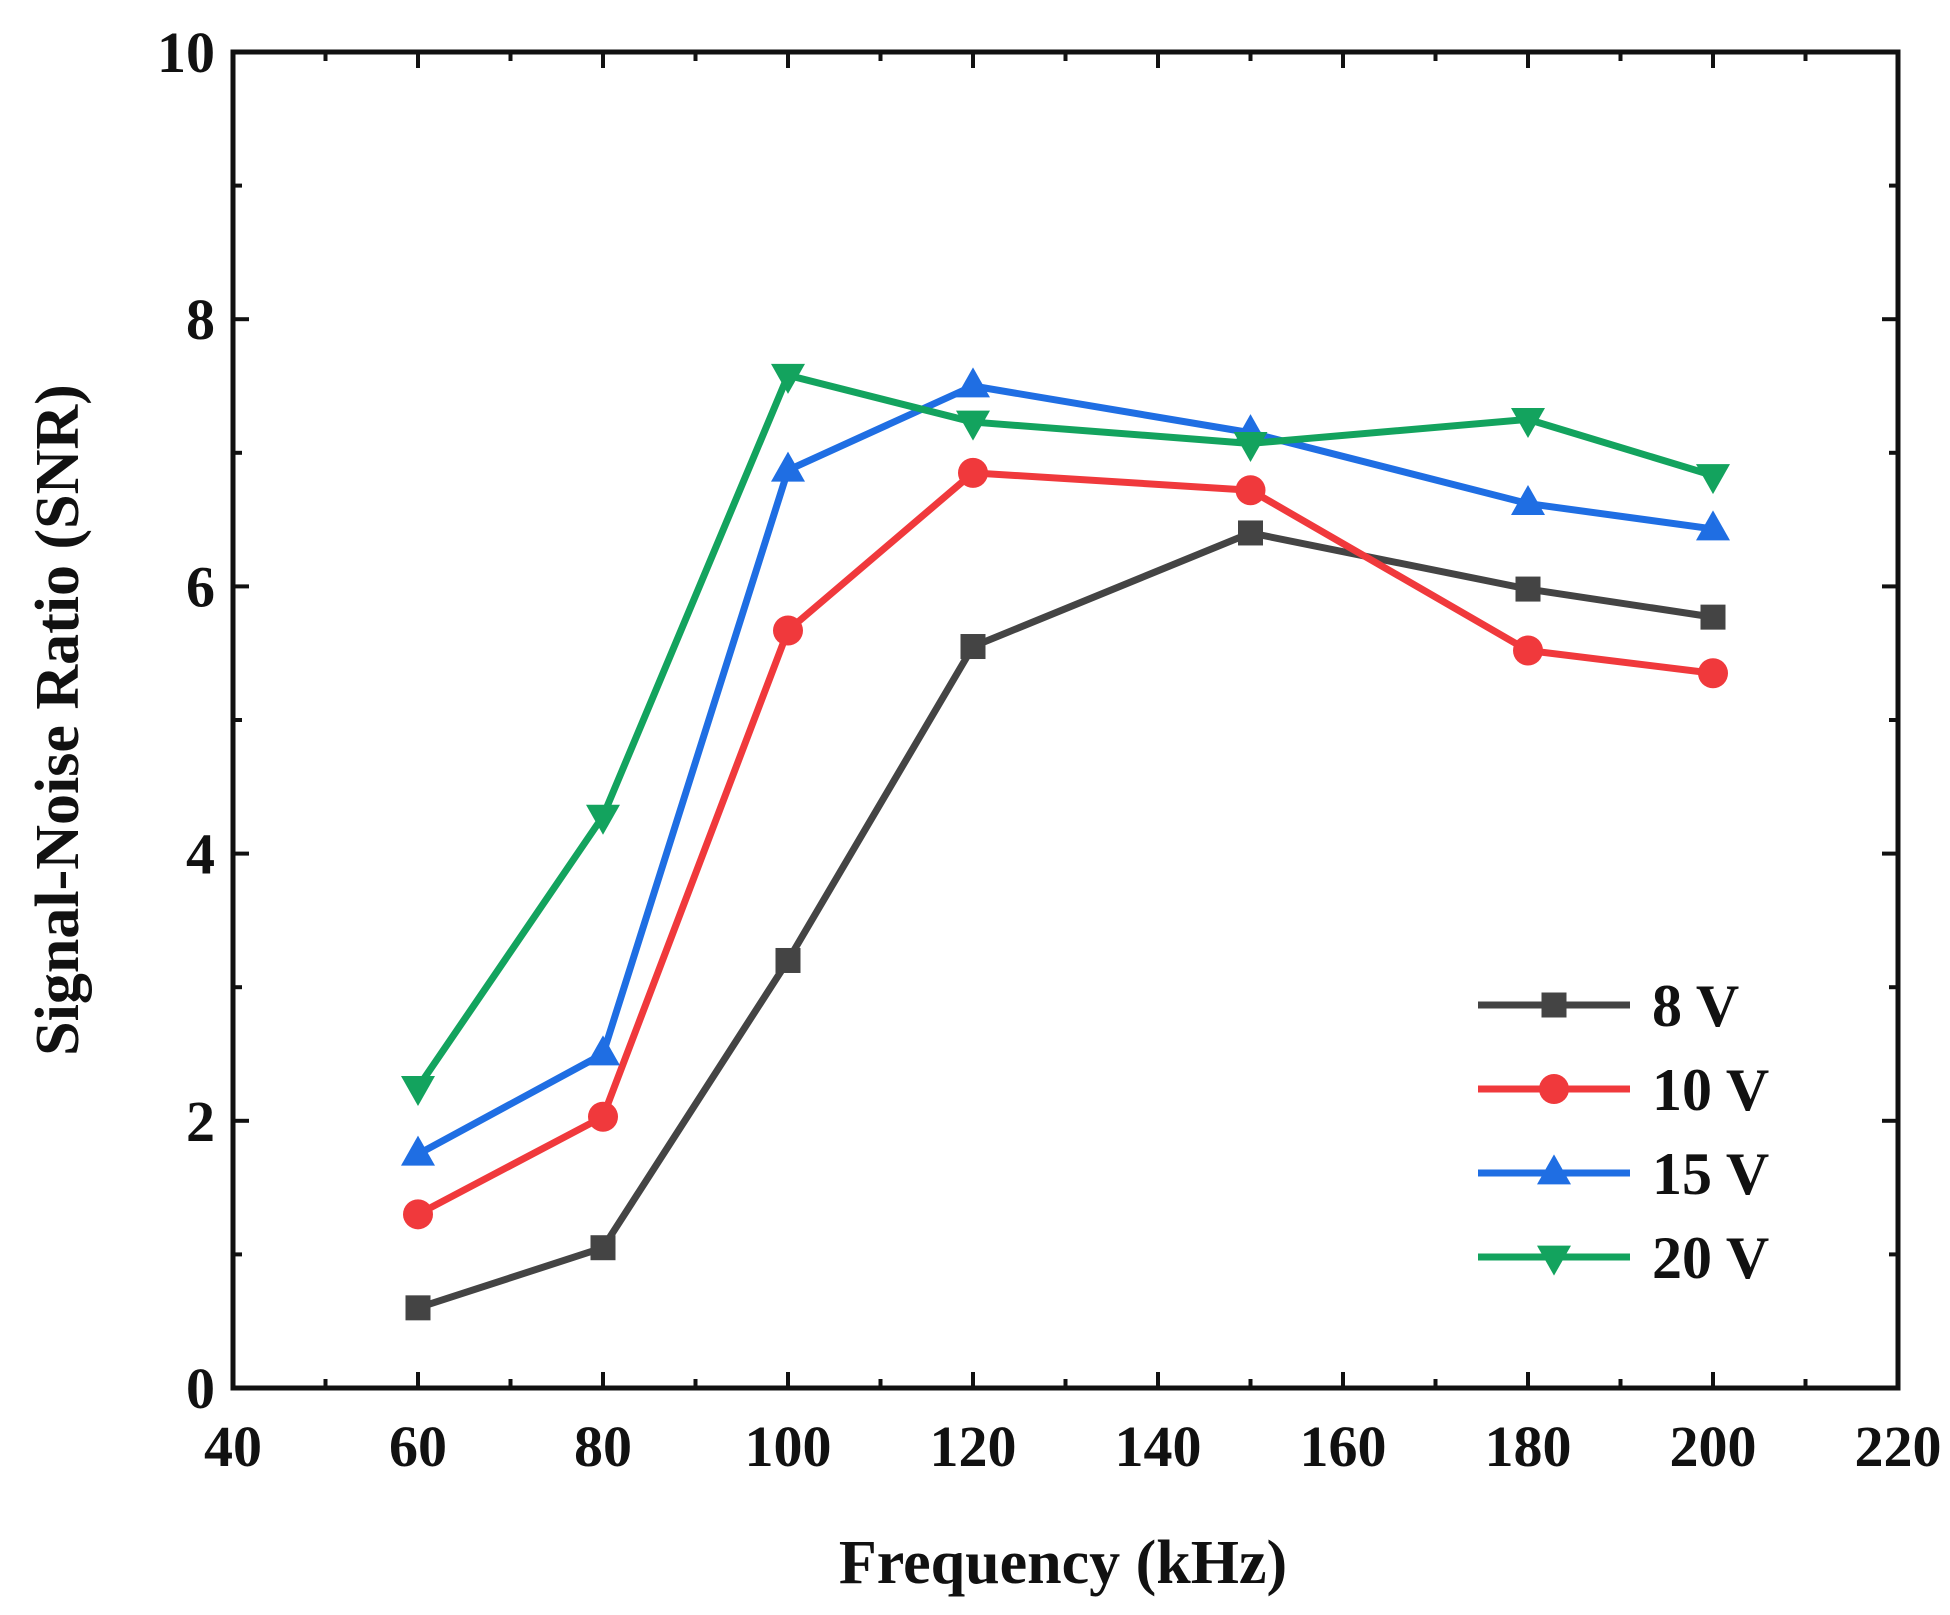 This screenshot has width=1950, height=1615. What do you see at coordinates (1623, 1090) in the screenshot?
I see `legend-item: 10 V` at bounding box center [1623, 1090].